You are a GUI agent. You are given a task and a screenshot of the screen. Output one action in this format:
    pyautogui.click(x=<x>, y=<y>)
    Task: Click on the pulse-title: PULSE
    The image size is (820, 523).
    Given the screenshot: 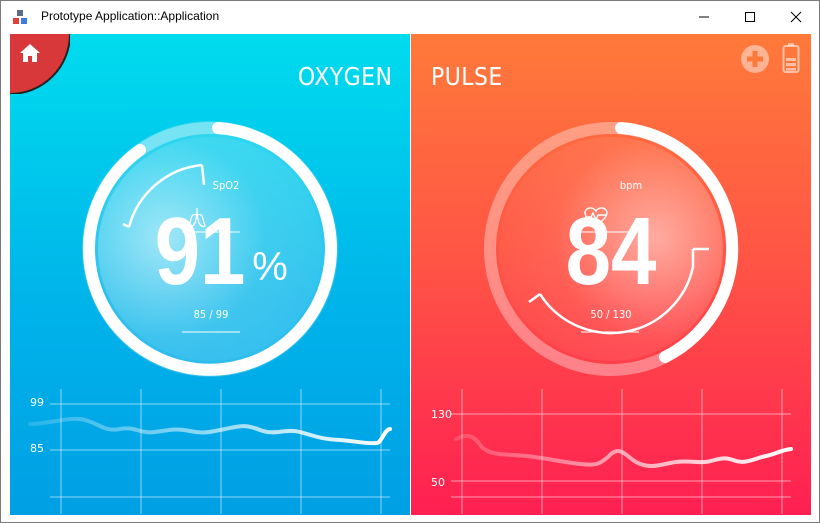 What is the action you would take?
    pyautogui.click(x=467, y=76)
    